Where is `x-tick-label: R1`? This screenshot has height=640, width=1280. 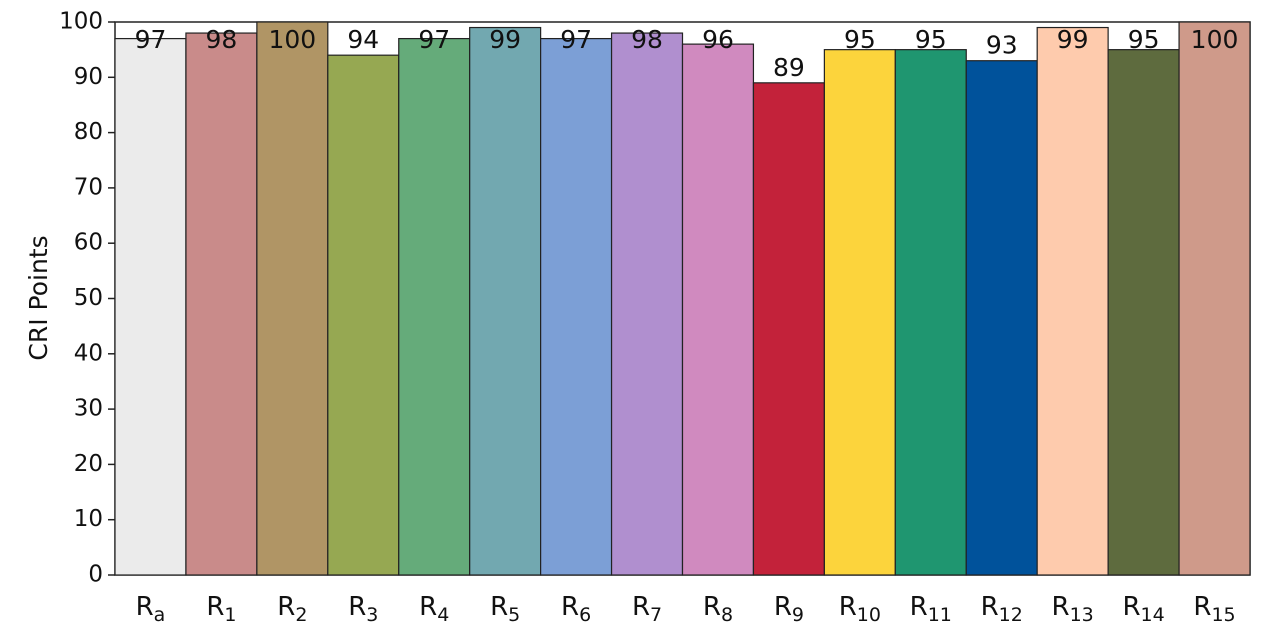
x-tick-label: R1 is located at coordinates (221, 609).